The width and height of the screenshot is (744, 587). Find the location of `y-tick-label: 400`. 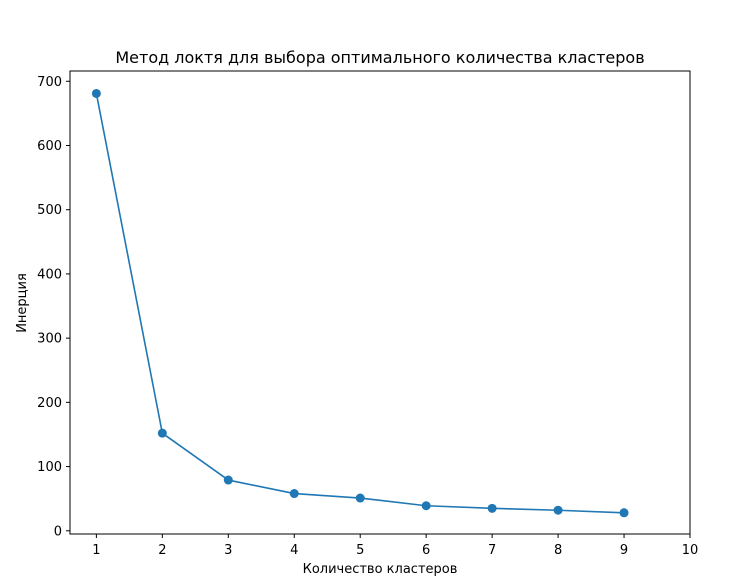

y-tick-label: 400 is located at coordinates (49, 274).